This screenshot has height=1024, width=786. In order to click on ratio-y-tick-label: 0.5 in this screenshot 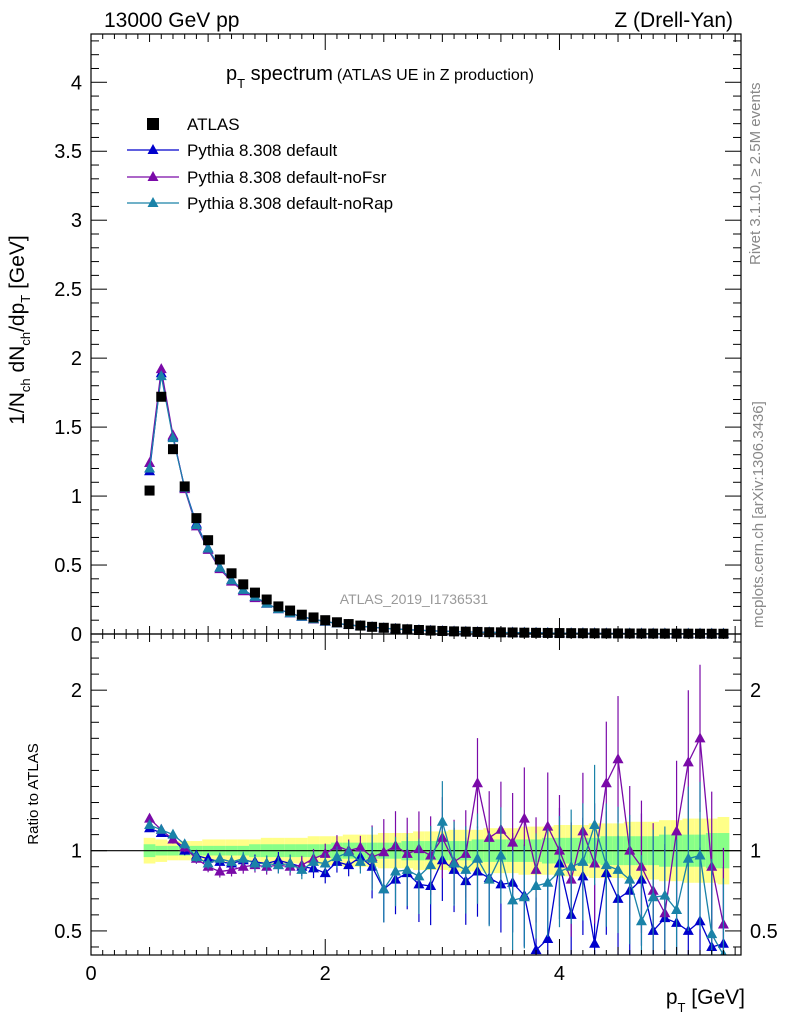, I will do `click(68, 932)`.